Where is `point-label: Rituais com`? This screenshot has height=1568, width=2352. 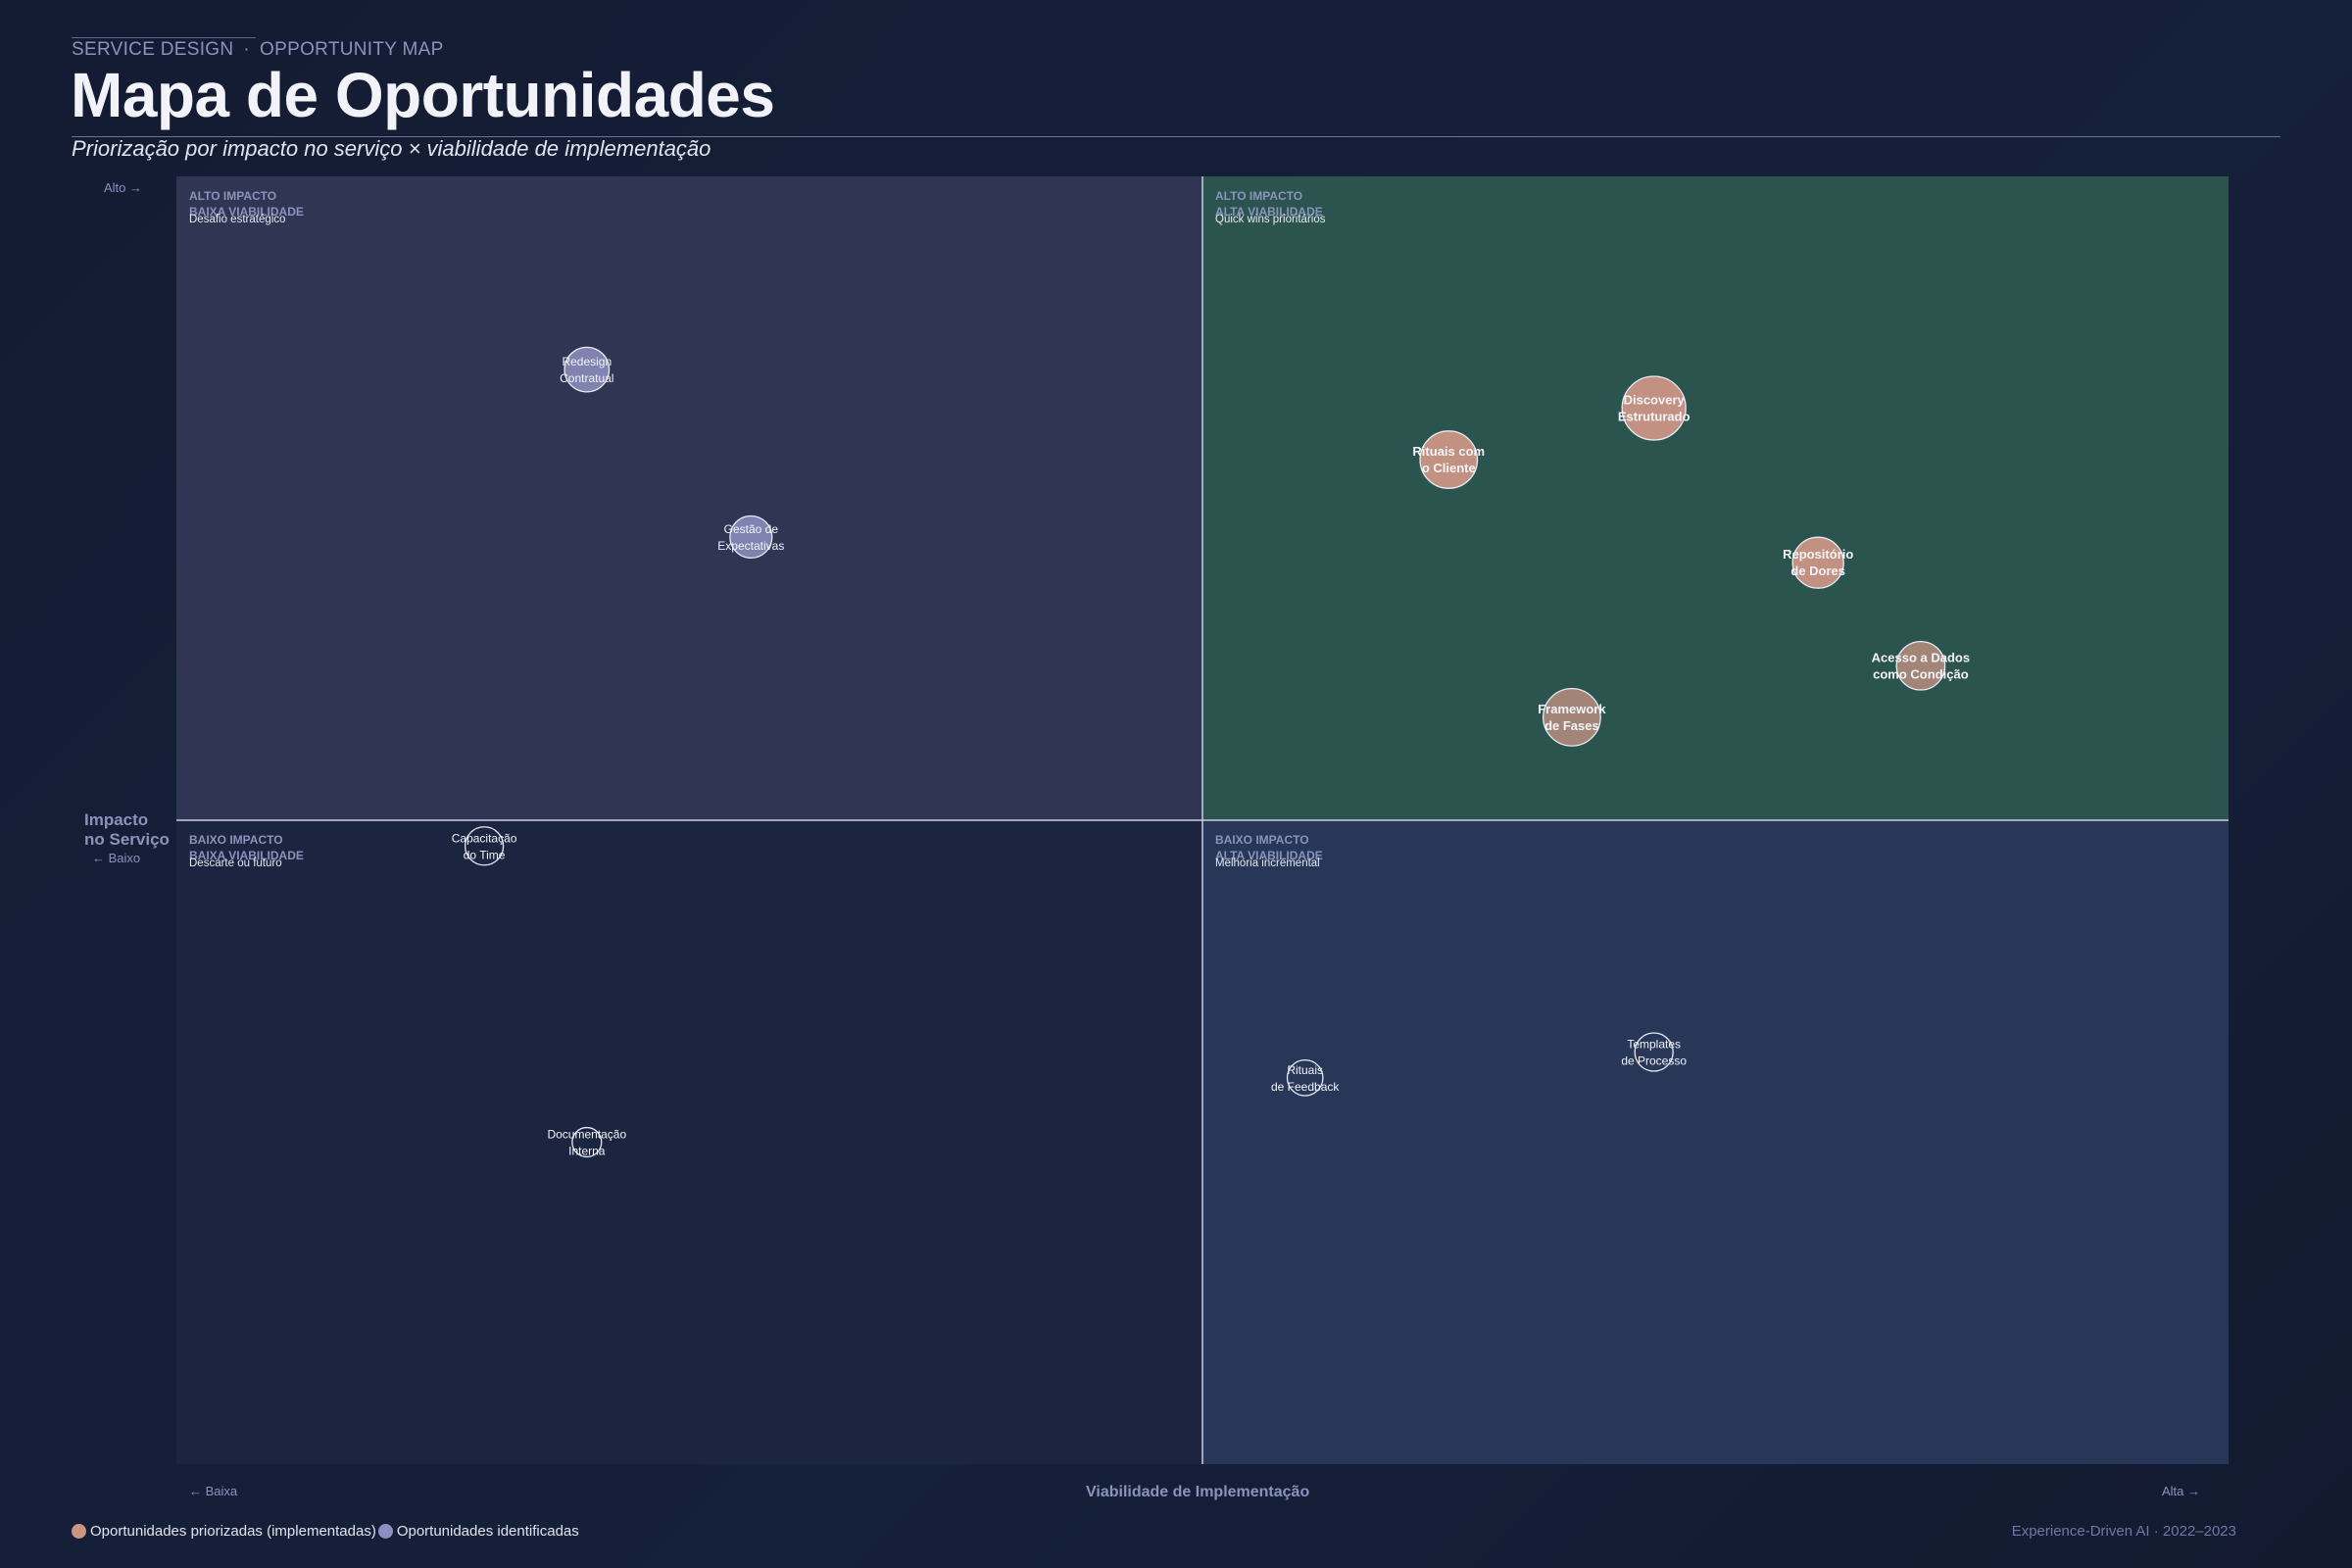
point-label: Rituais com is located at coordinates (1448, 451).